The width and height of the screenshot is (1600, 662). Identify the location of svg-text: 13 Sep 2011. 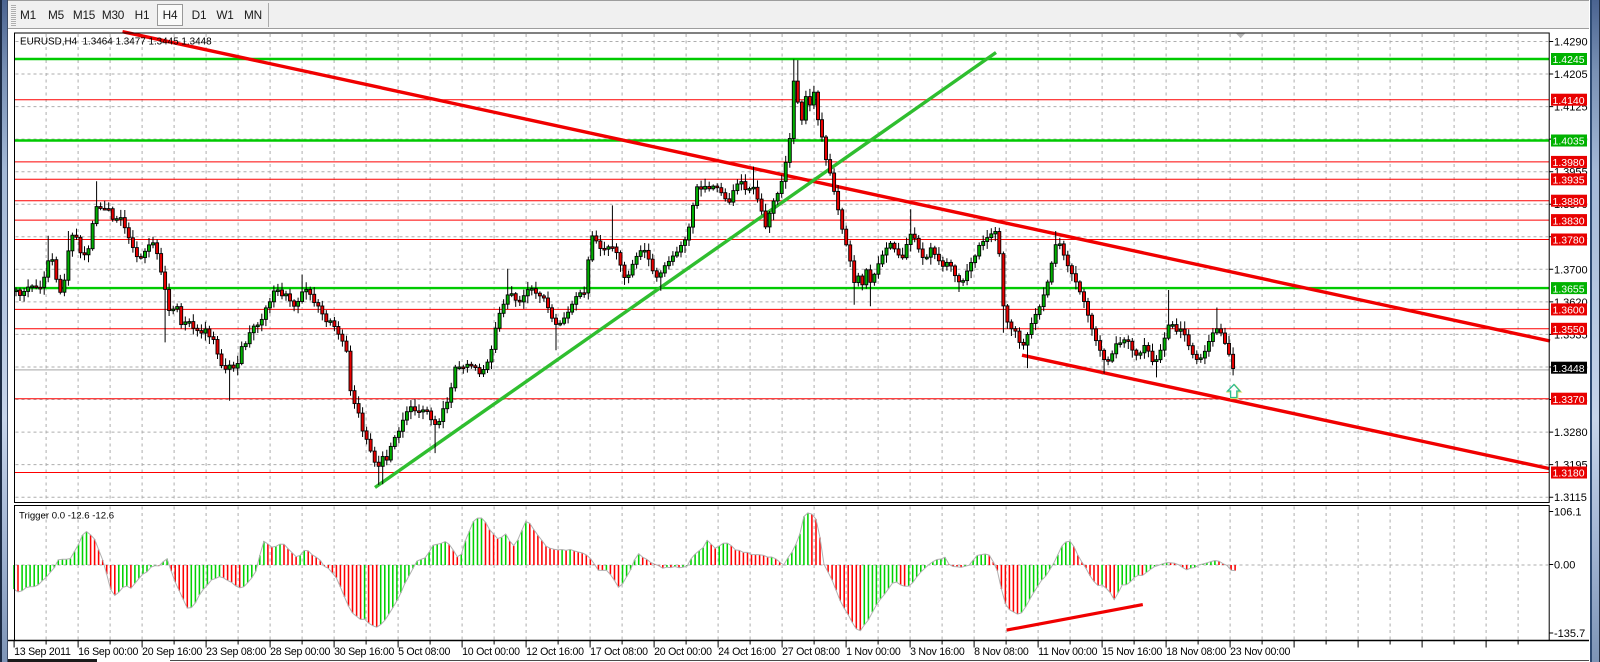
(42, 652).